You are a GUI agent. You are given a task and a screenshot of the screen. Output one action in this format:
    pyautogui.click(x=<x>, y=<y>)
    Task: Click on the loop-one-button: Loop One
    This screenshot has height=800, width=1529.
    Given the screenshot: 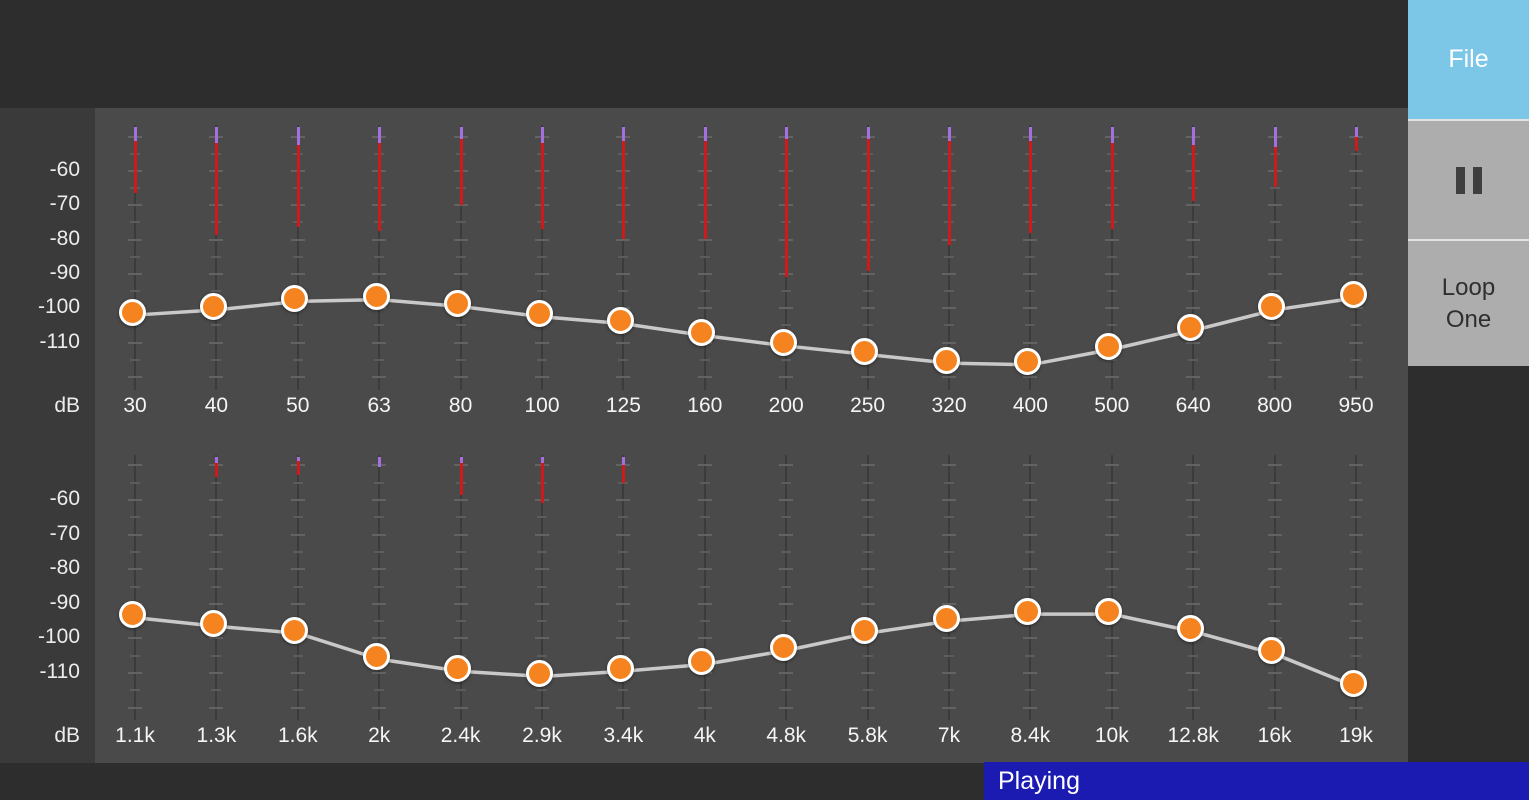 What is the action you would take?
    pyautogui.click(x=1468, y=303)
    